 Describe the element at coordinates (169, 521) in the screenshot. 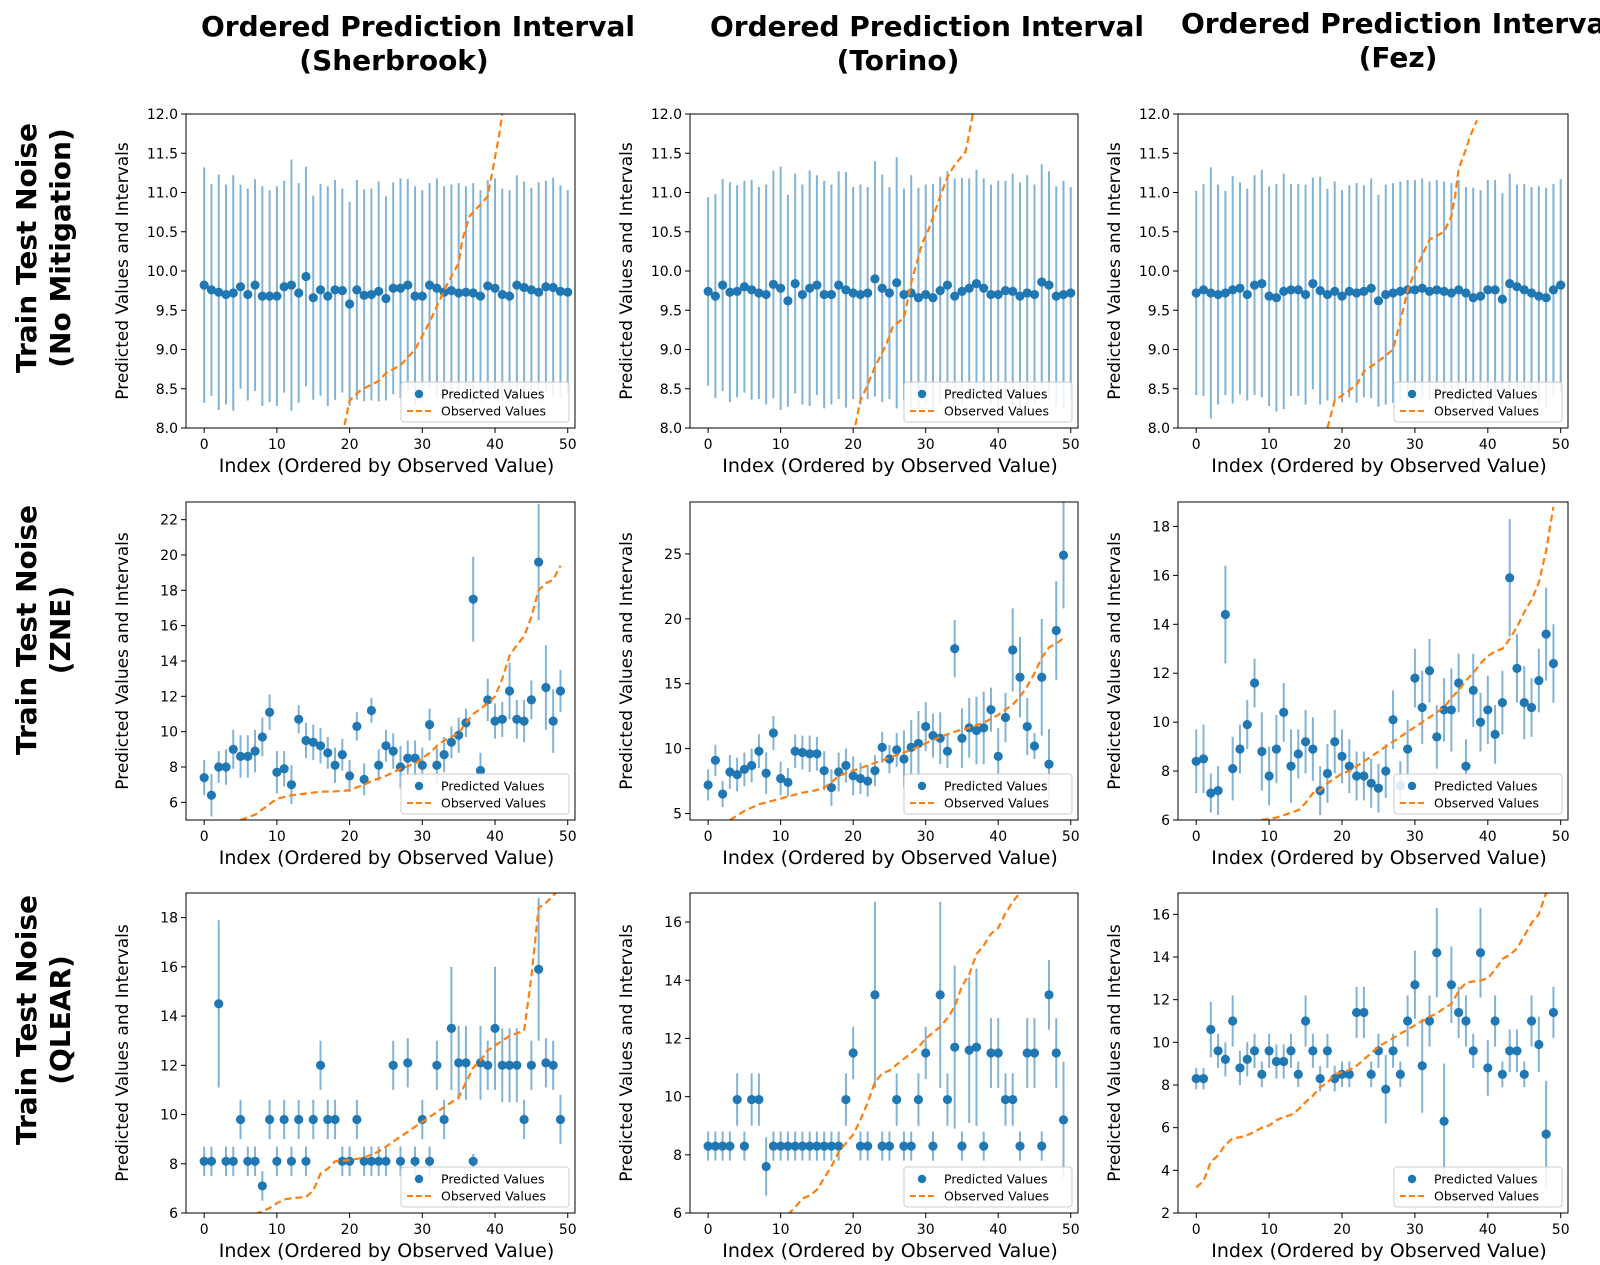

I see `y-tick-label: 22` at that location.